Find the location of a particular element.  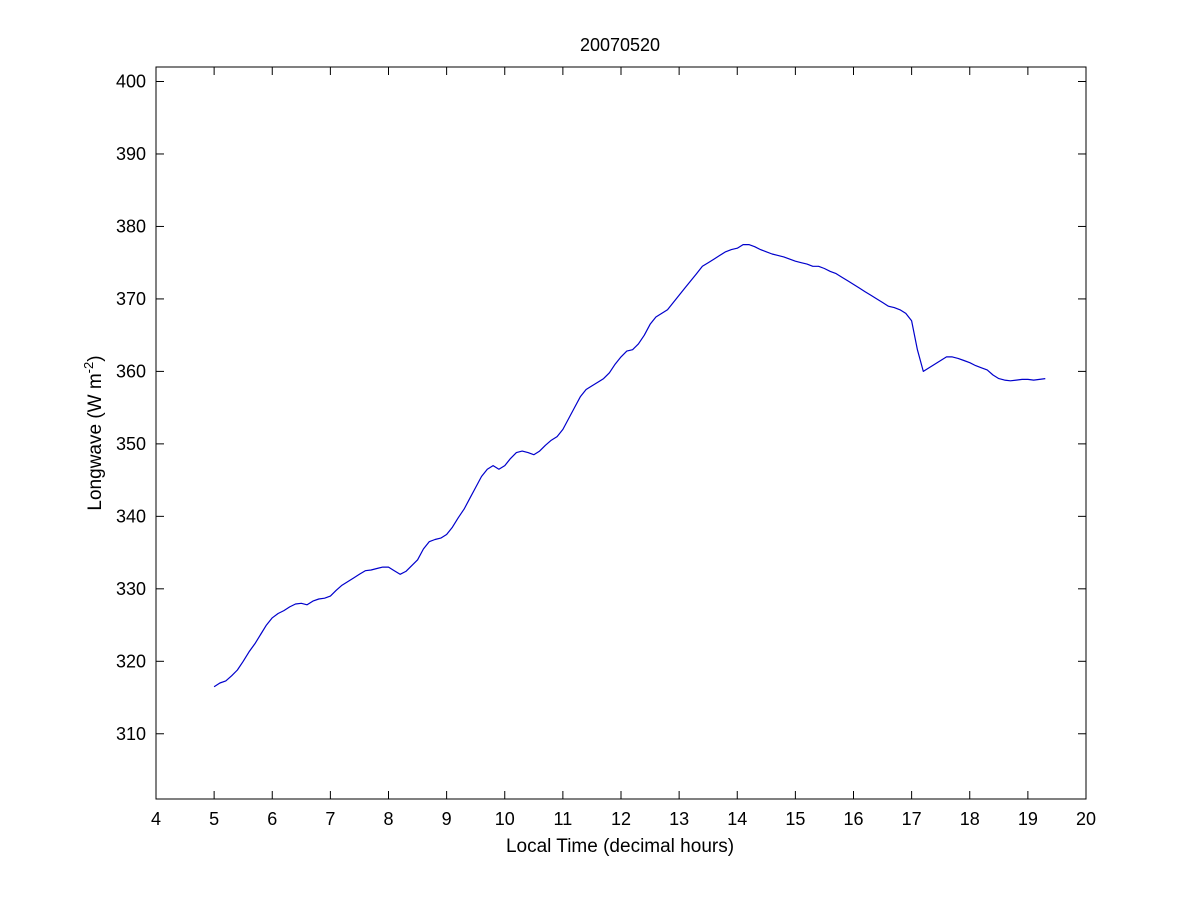

y-axis-label-close: ) is located at coordinates (95, 358).